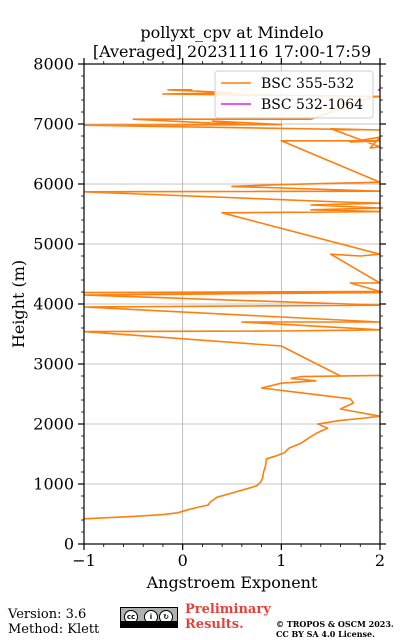  What do you see at coordinates (380, 560) in the screenshot?
I see `x-tick-label: 2` at bounding box center [380, 560].